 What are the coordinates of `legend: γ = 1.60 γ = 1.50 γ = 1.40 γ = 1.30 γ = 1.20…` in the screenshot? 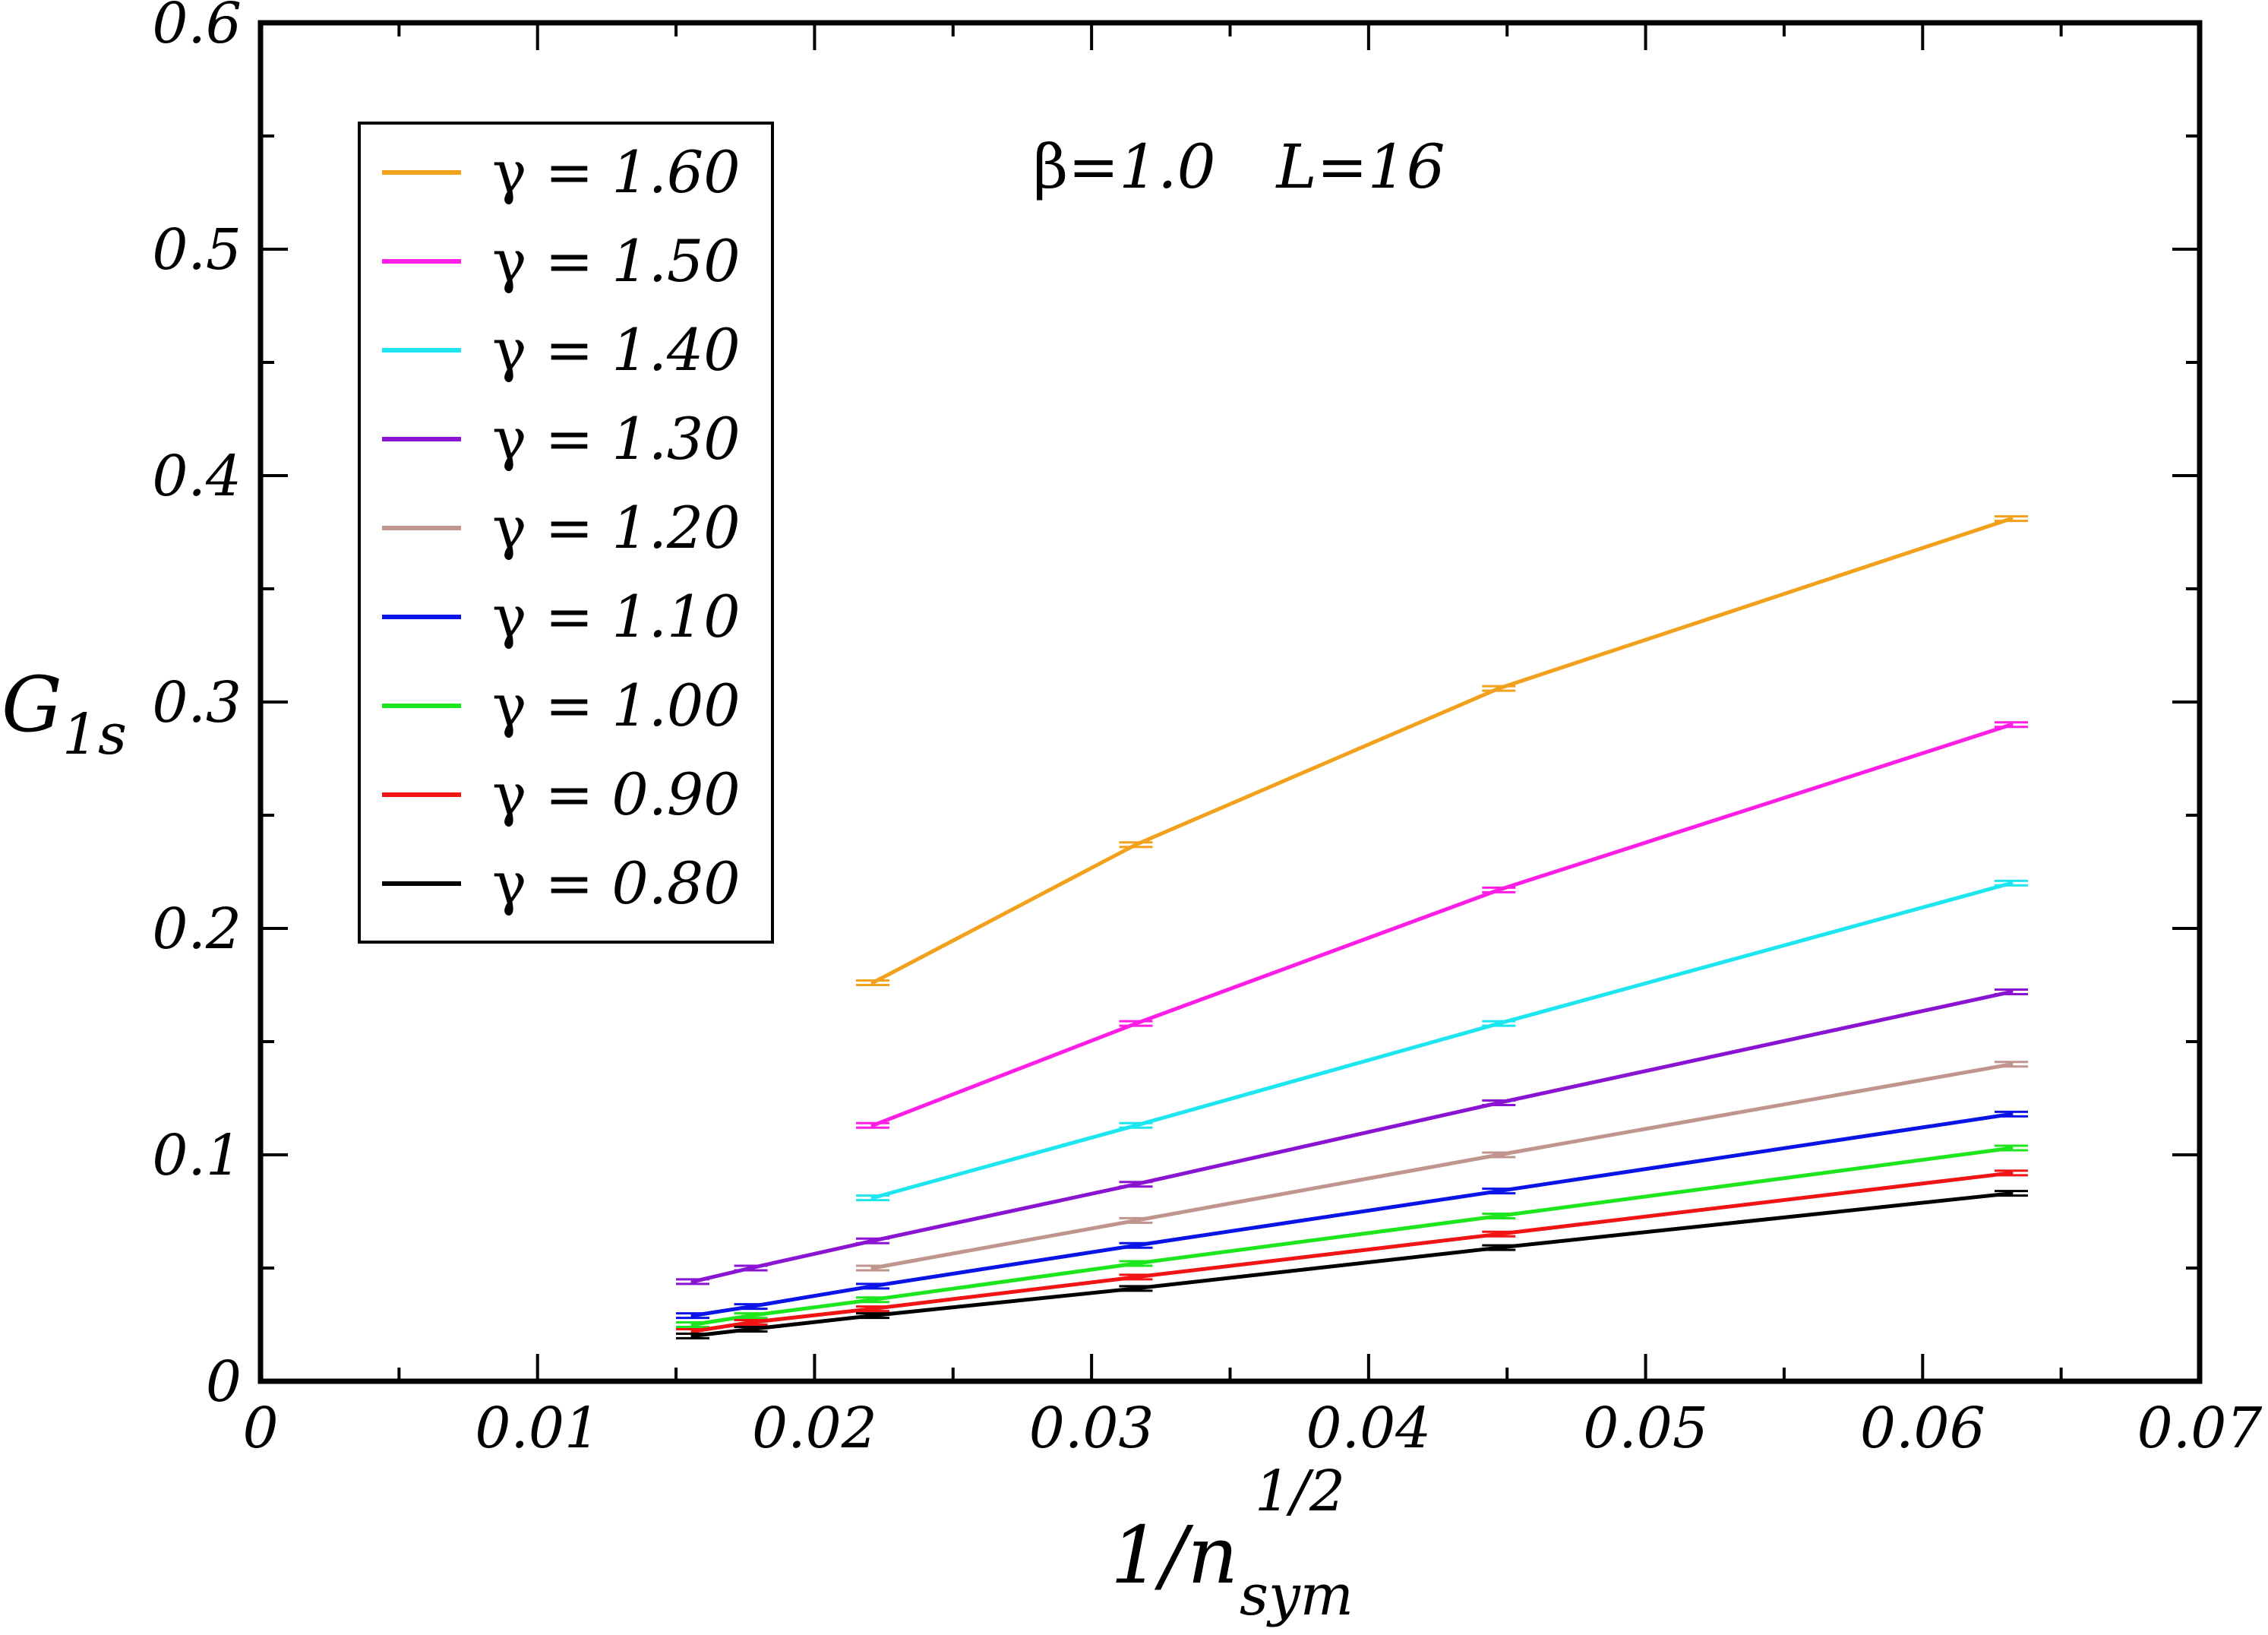 It's located at (566, 533).